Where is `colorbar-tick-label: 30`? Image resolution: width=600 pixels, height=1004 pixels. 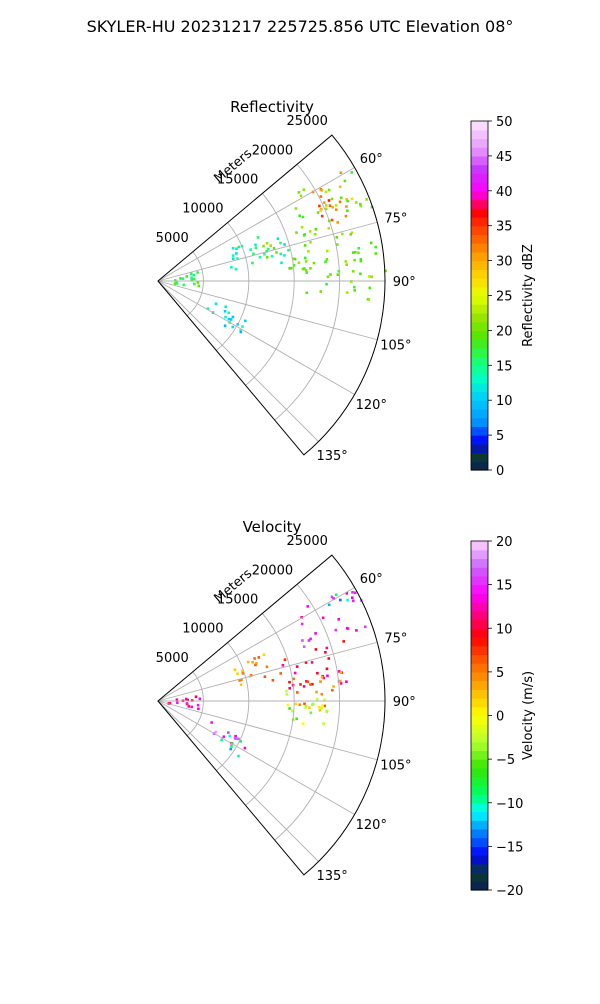 colorbar-tick-label: 30 is located at coordinates (504, 262).